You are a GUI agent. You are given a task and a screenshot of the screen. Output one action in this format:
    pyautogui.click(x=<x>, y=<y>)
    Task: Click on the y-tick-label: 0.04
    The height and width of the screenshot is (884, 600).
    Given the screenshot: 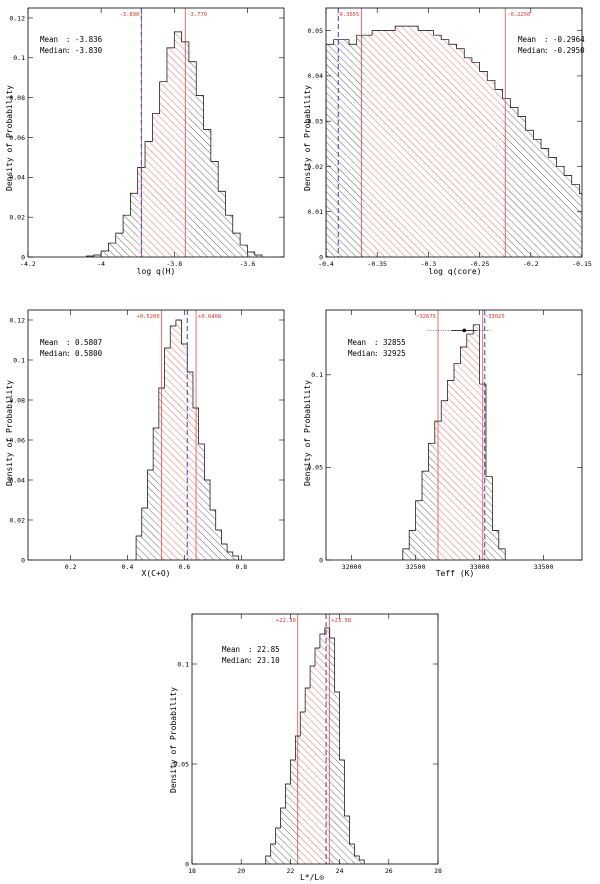 What is the action you would take?
    pyautogui.click(x=17, y=178)
    